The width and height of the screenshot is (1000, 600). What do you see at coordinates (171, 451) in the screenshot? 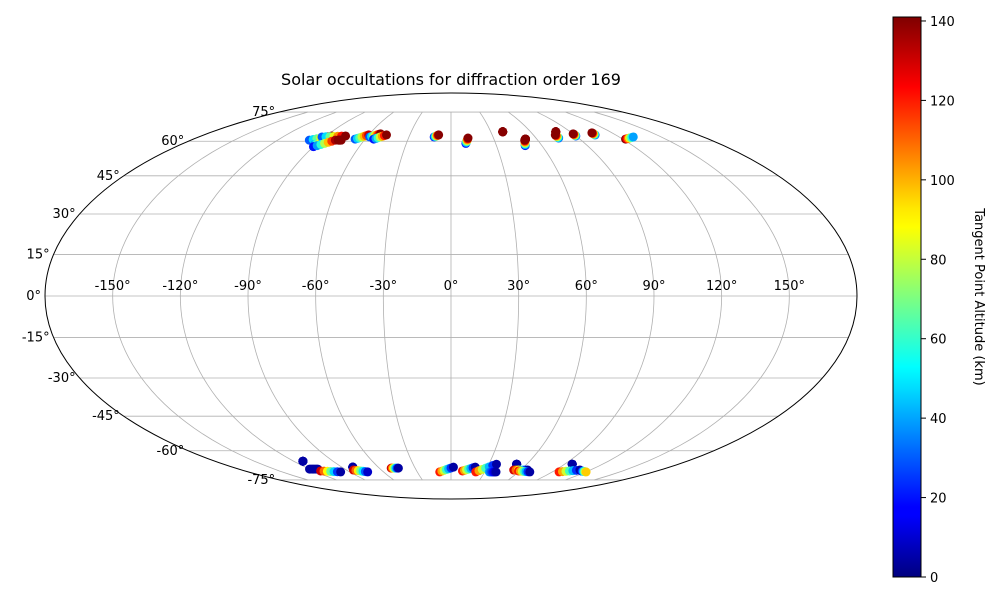
I see `lat-tick-label: -60°` at bounding box center [171, 451].